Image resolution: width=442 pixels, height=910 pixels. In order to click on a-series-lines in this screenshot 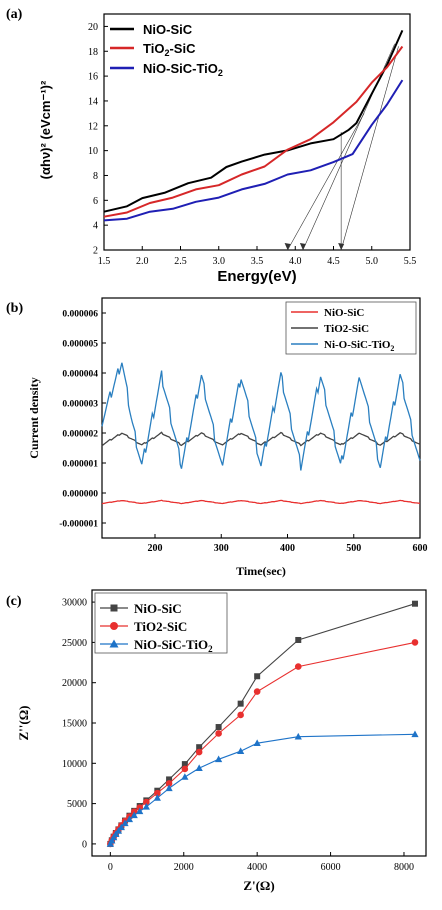, I will do `click(253, 125)`.